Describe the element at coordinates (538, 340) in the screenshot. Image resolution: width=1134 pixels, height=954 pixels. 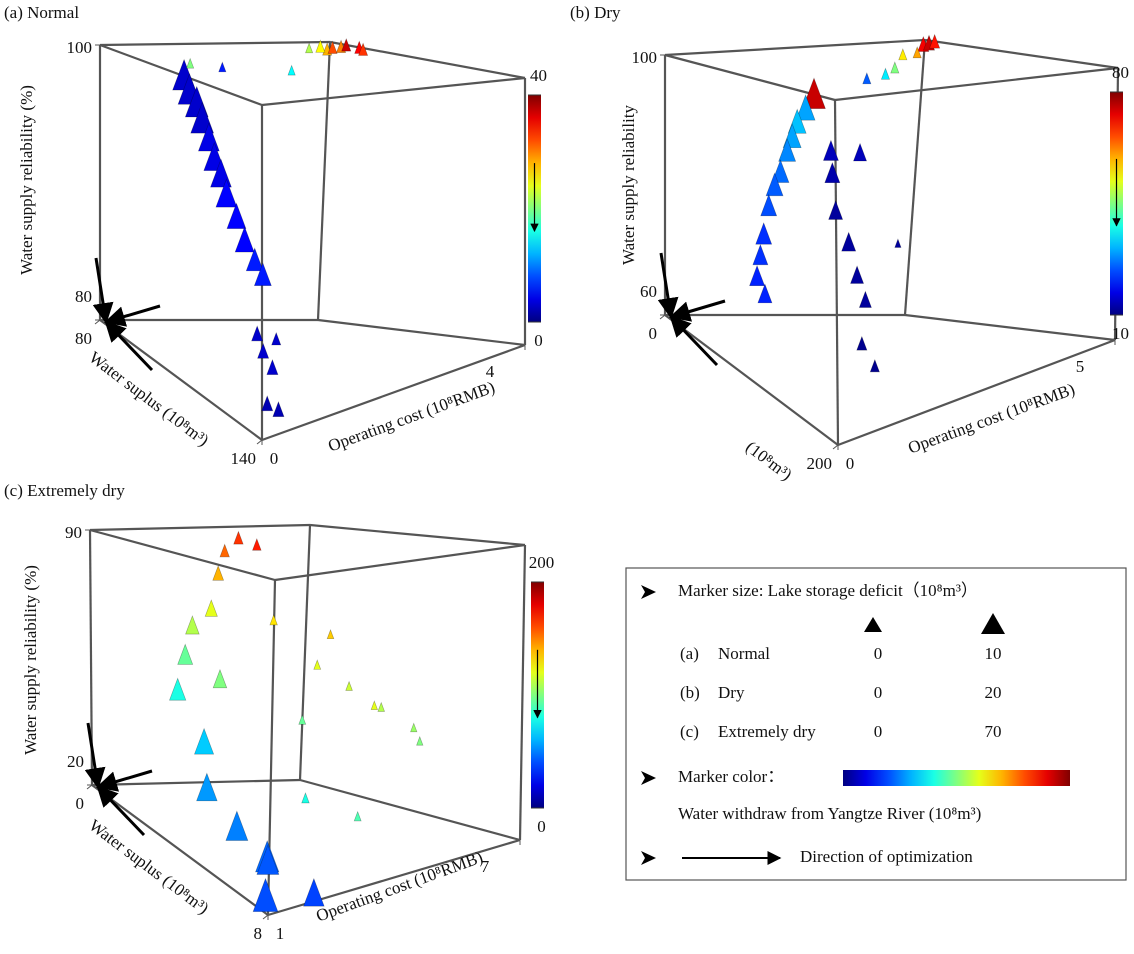
I see `colorbar-tick-label: 0` at that location.